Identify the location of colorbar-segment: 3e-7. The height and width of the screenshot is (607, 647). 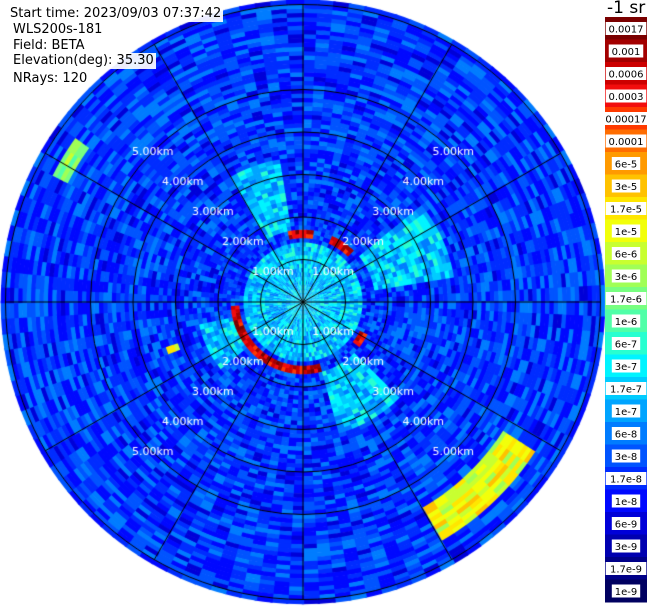
(626, 366).